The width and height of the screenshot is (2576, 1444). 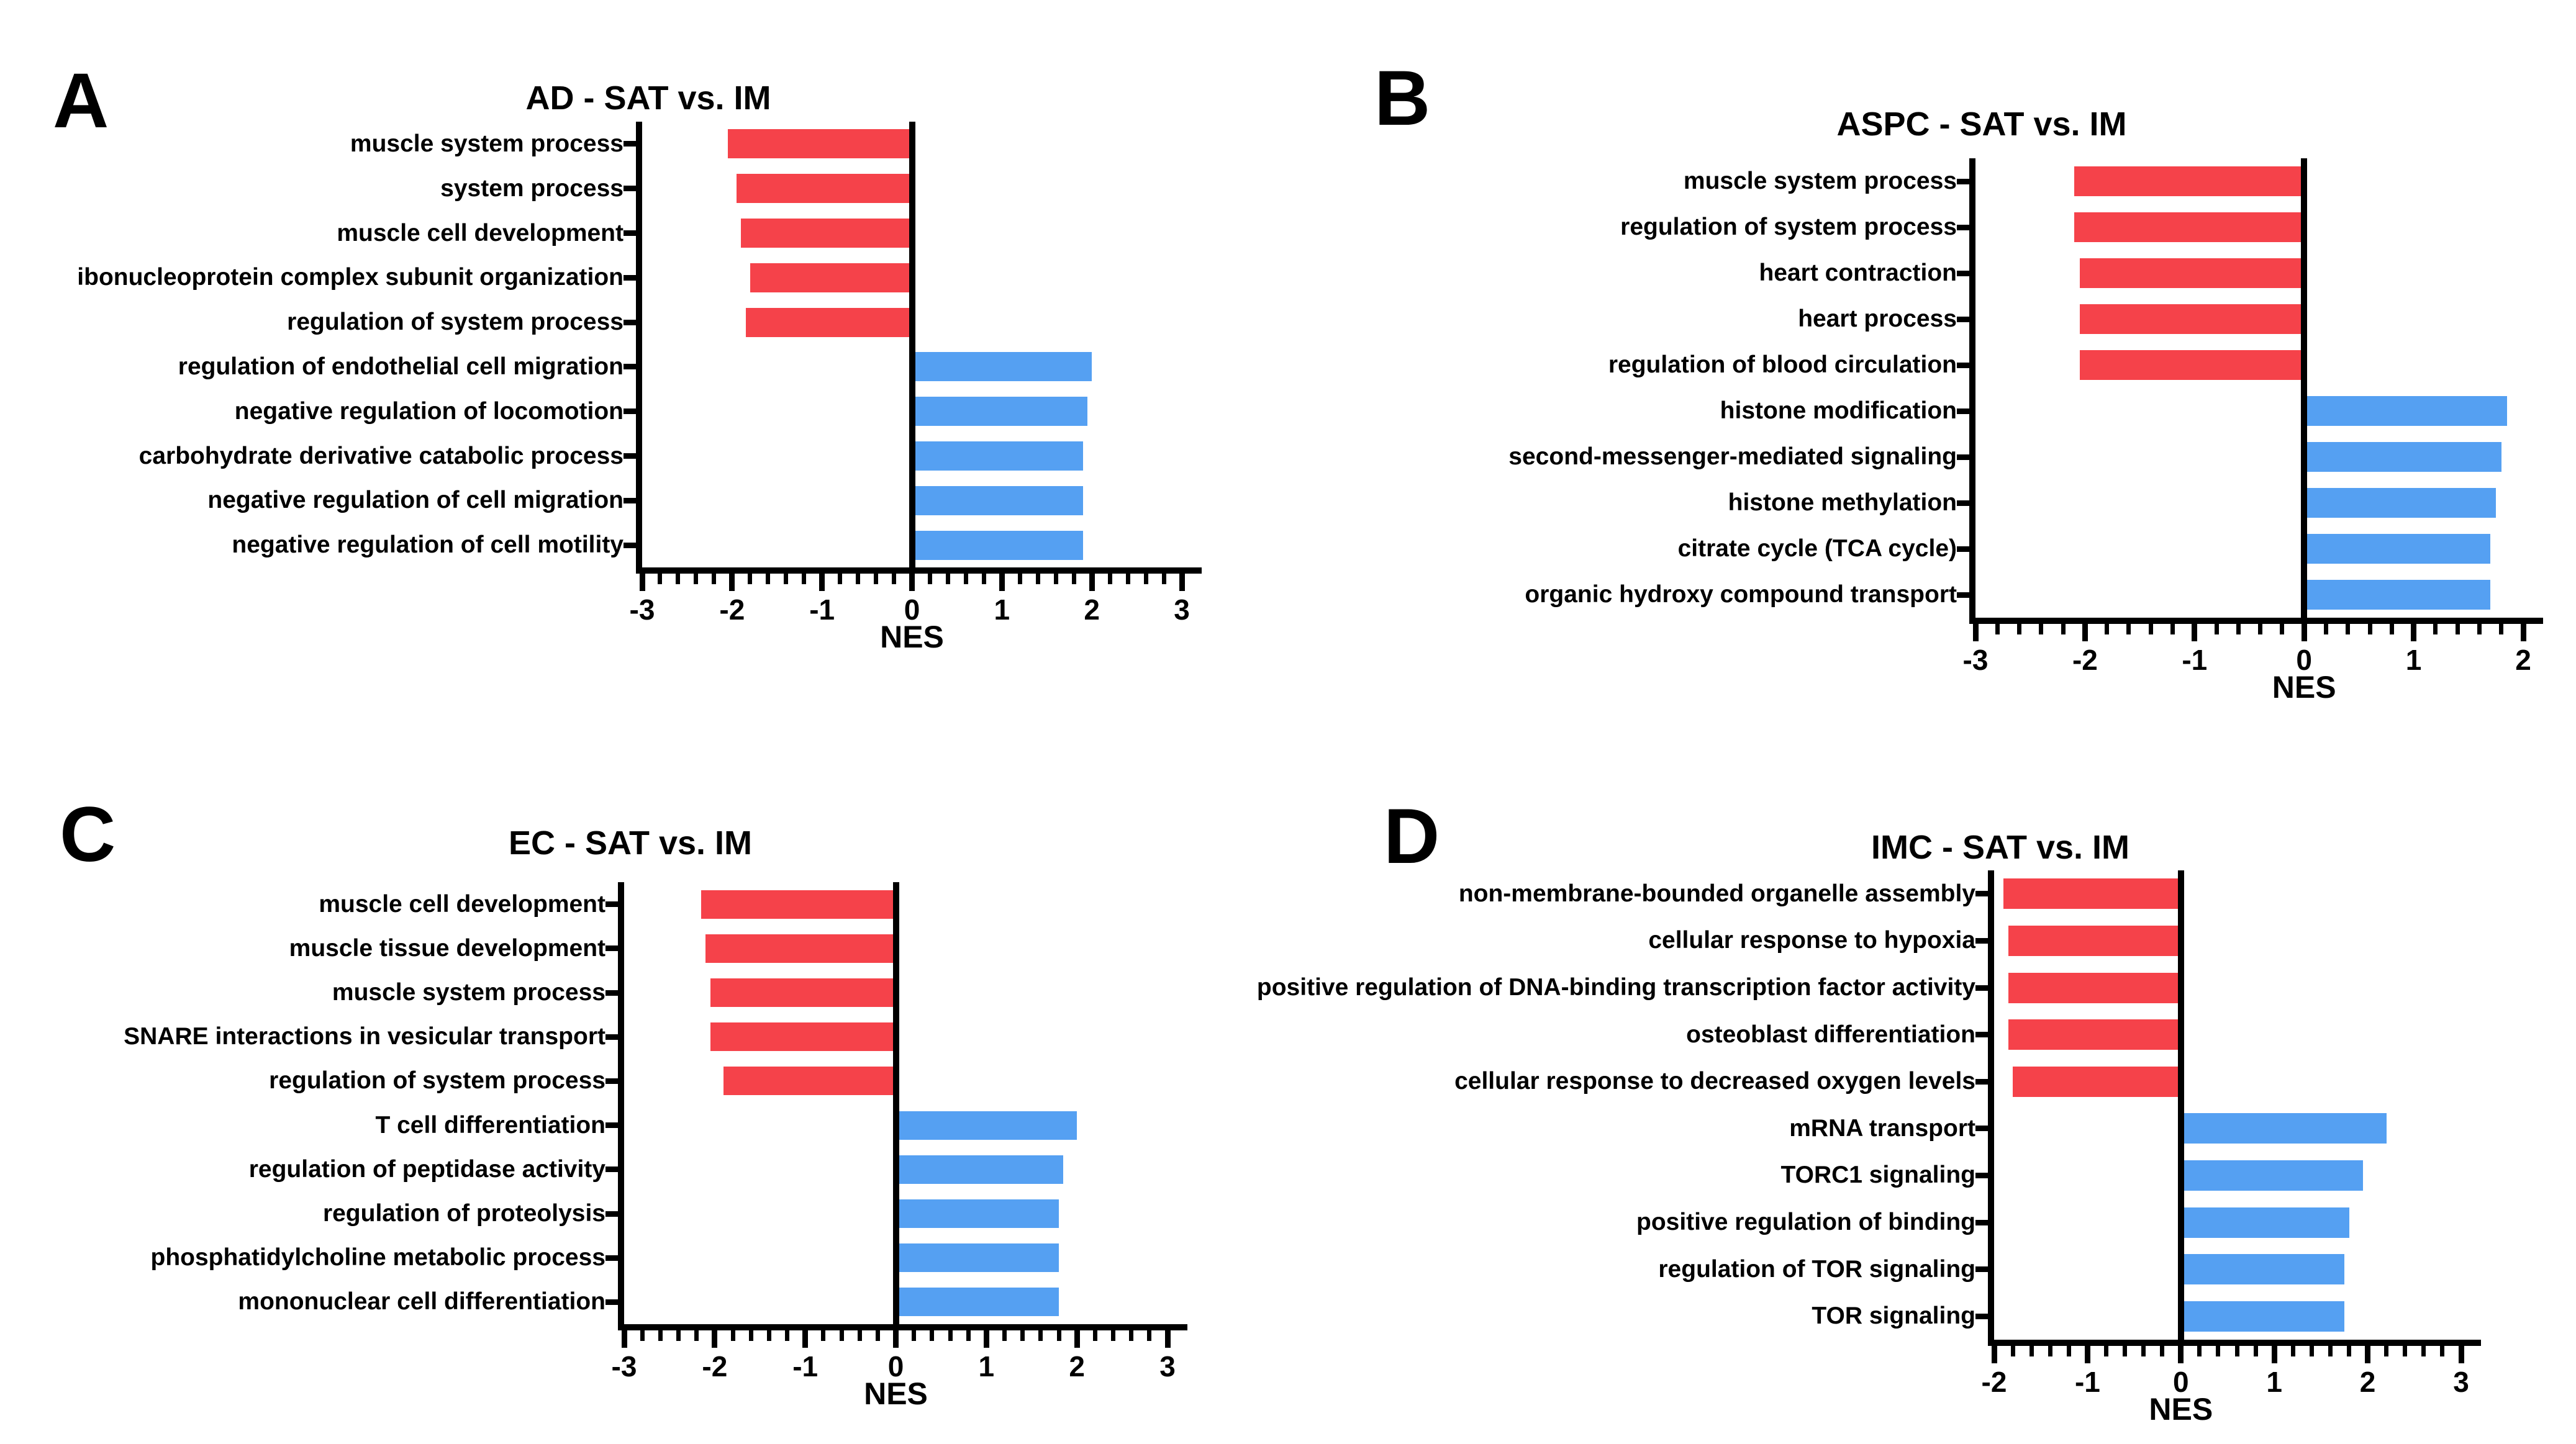 What do you see at coordinates (88, 835) in the screenshot?
I see `panel-letter-c: C` at bounding box center [88, 835].